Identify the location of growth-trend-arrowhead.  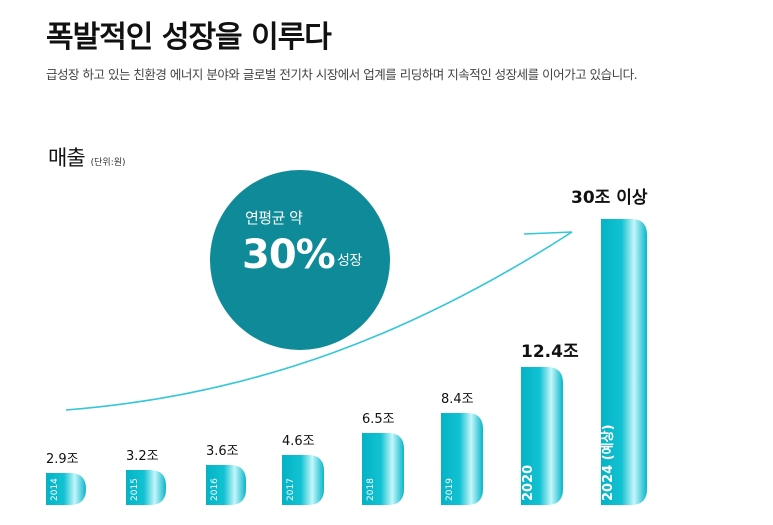
(548, 233).